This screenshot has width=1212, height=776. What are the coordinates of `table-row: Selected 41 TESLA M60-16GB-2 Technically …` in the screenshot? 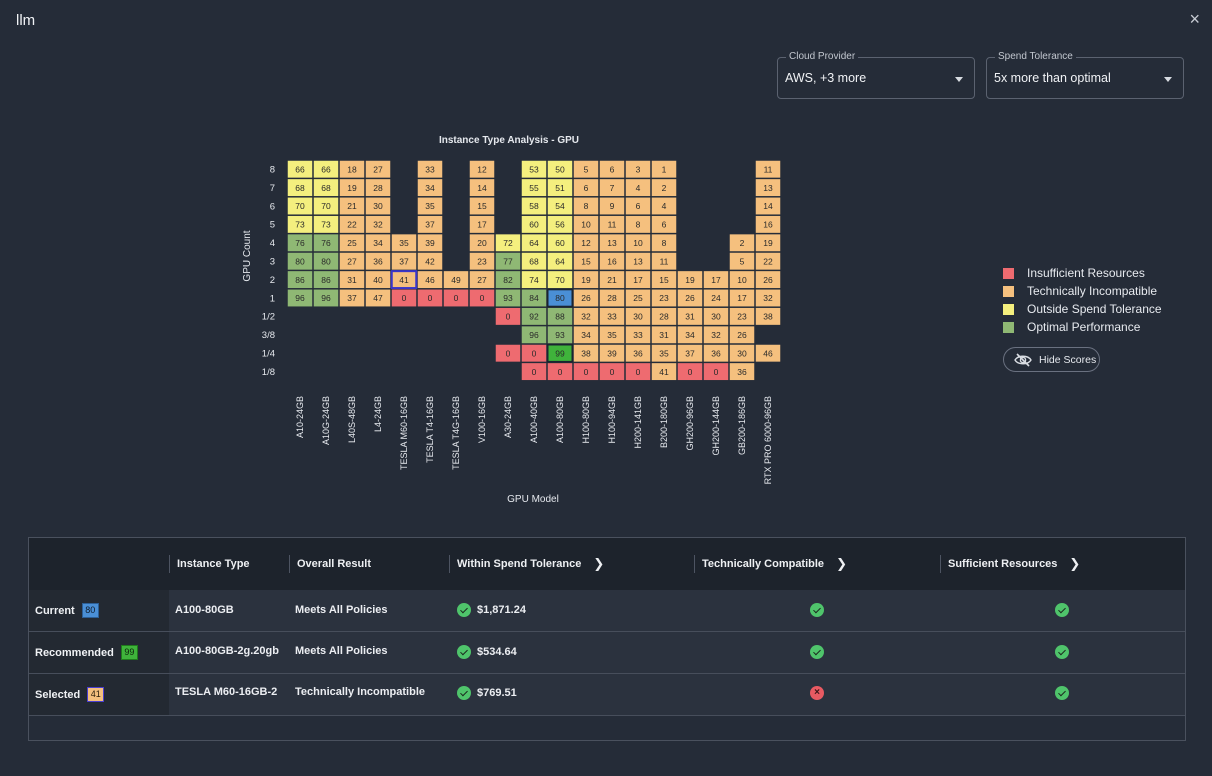 It's located at (607, 695).